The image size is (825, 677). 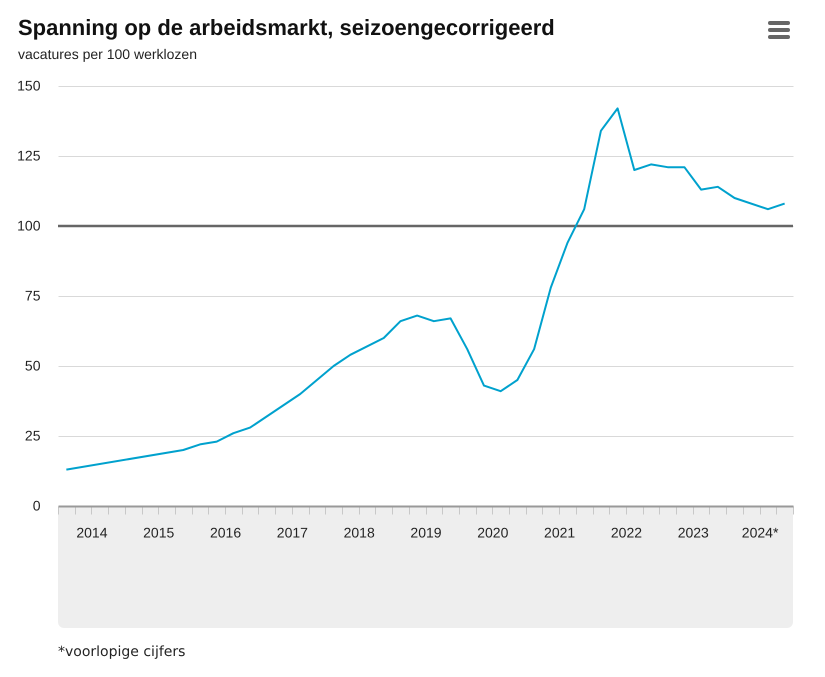 I want to click on x-tick-label: 2015, so click(x=159, y=532).